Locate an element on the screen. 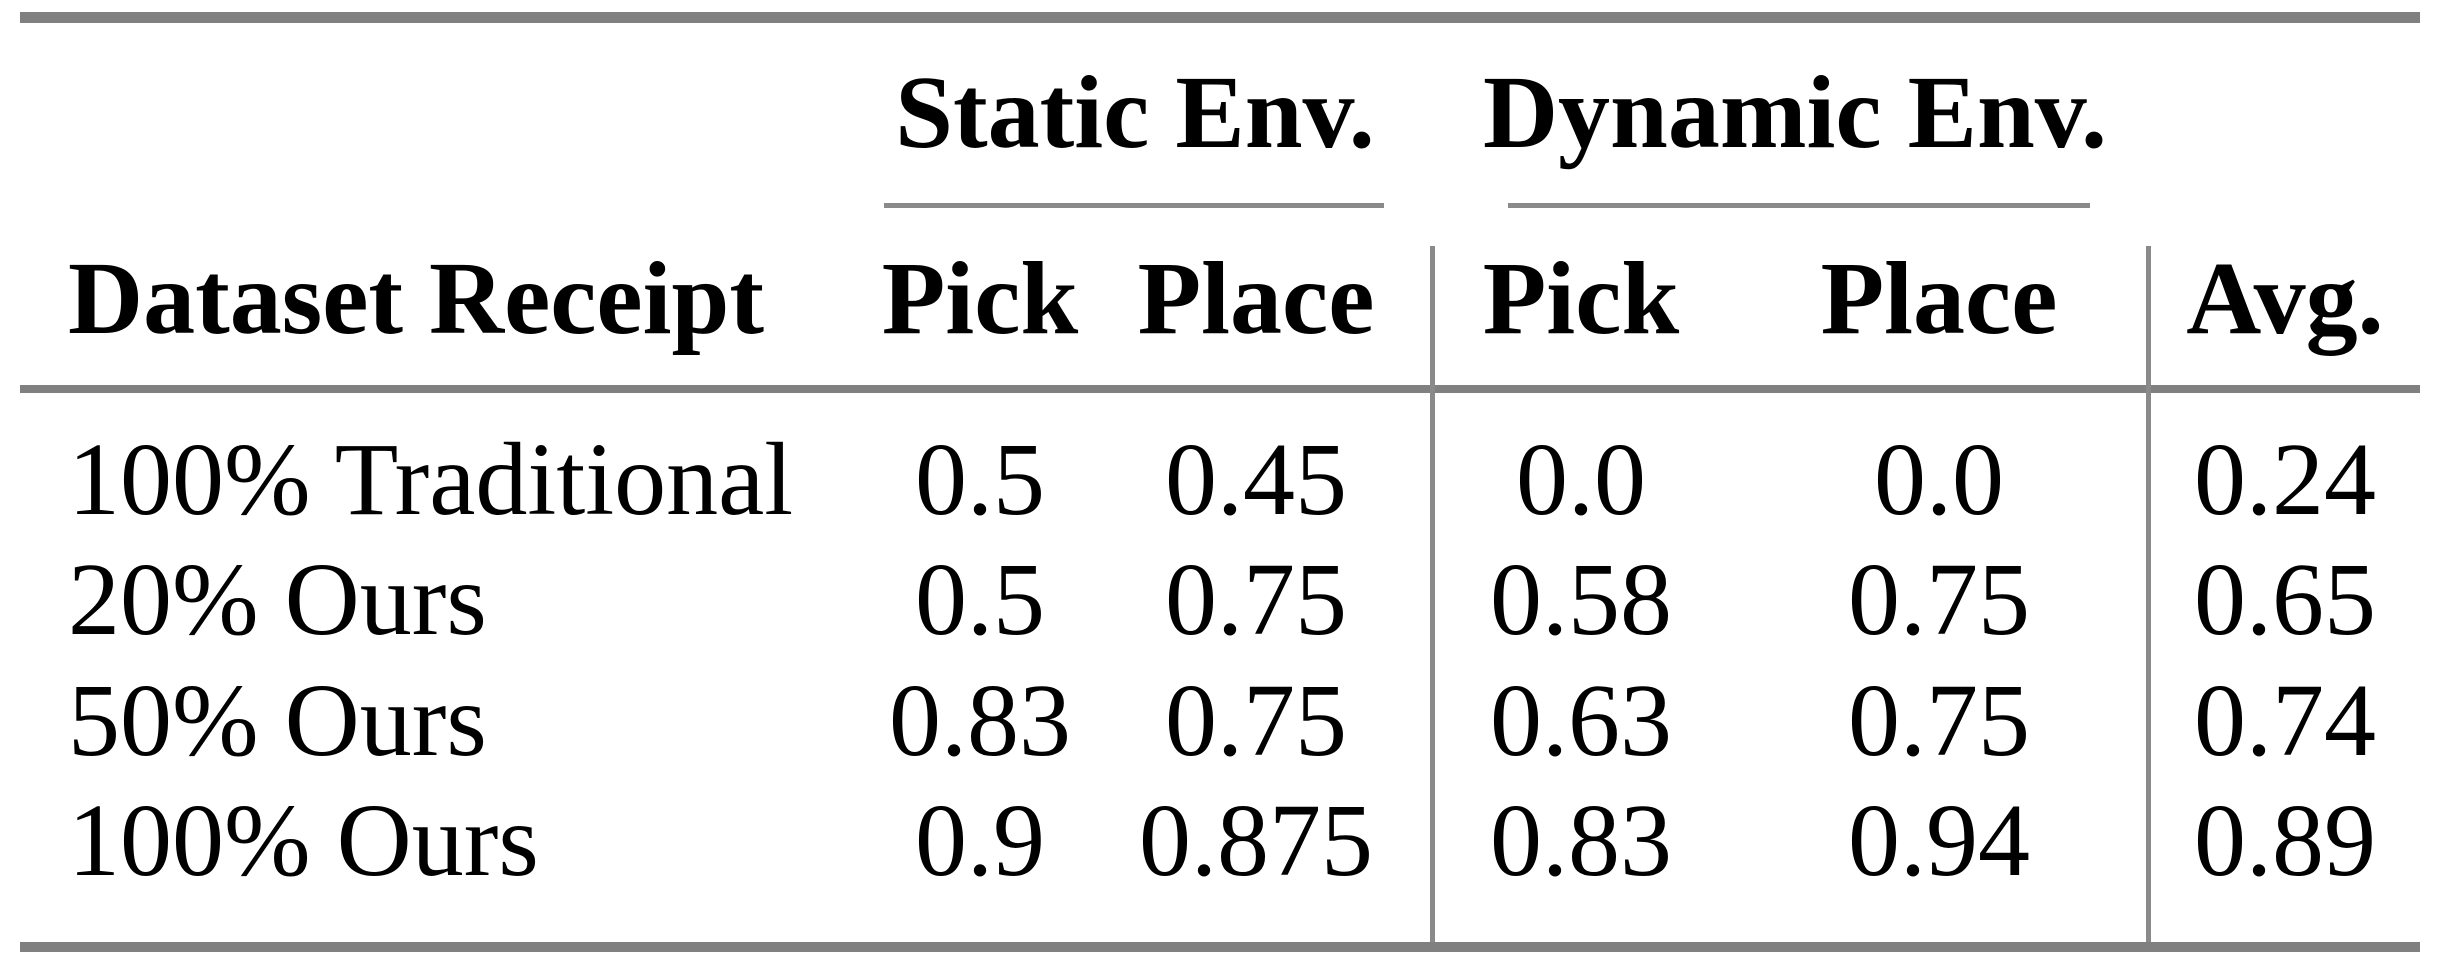 This screenshot has height=966, width=2440. value-static-pick: 0.9 is located at coordinates (980, 840).